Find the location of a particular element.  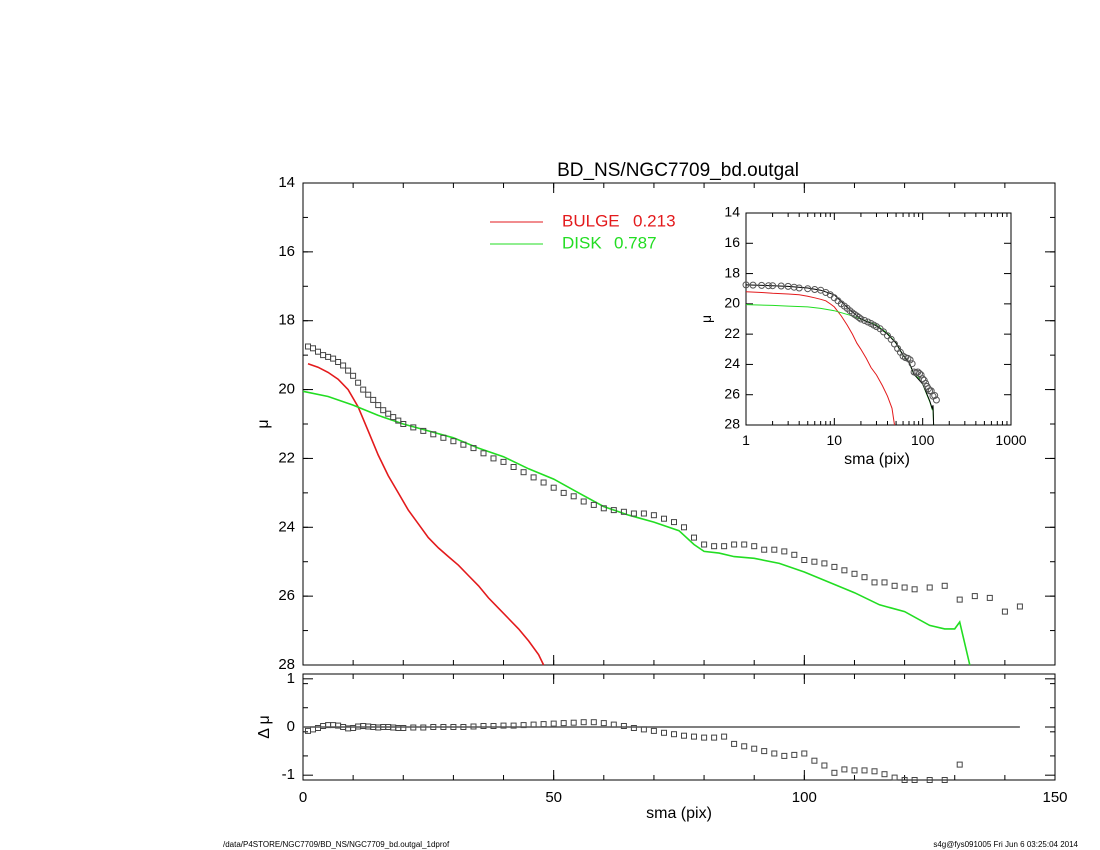

inset-y-tick-label: 26 is located at coordinates (732, 393).